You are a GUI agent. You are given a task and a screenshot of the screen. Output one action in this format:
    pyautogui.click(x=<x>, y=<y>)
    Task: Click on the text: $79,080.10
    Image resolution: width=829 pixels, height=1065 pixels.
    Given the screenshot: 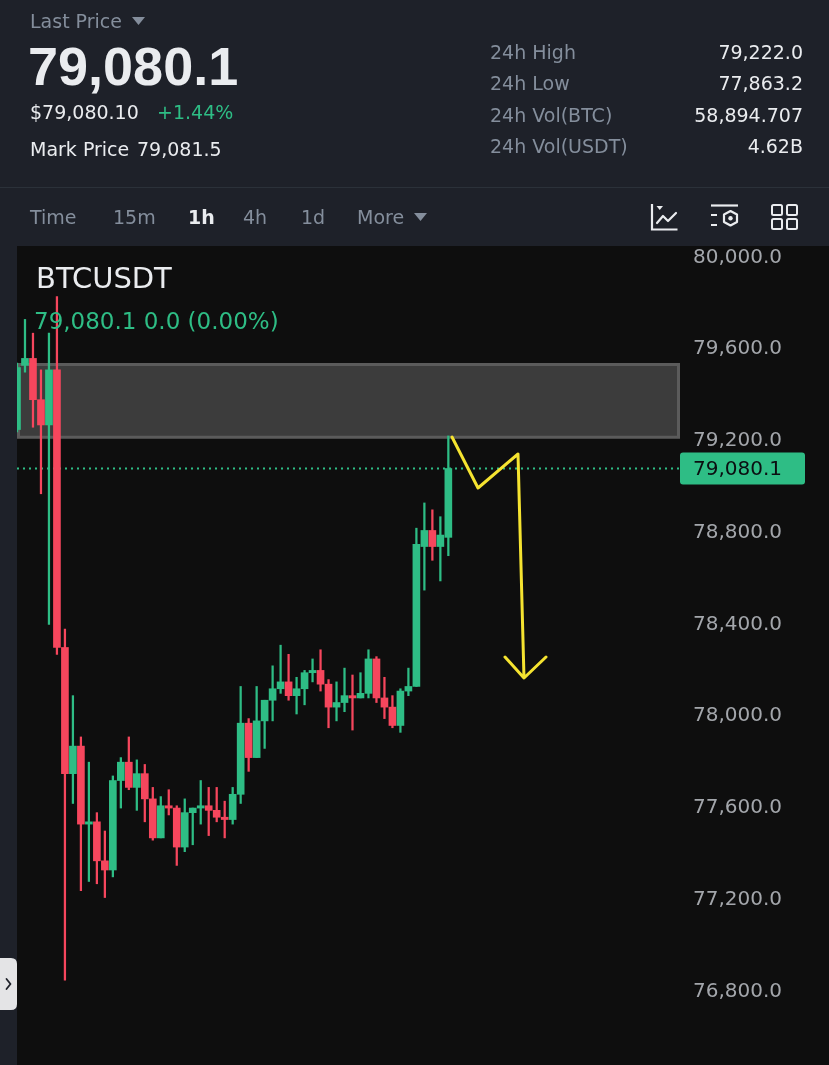 What is the action you would take?
    pyautogui.click(x=84, y=112)
    